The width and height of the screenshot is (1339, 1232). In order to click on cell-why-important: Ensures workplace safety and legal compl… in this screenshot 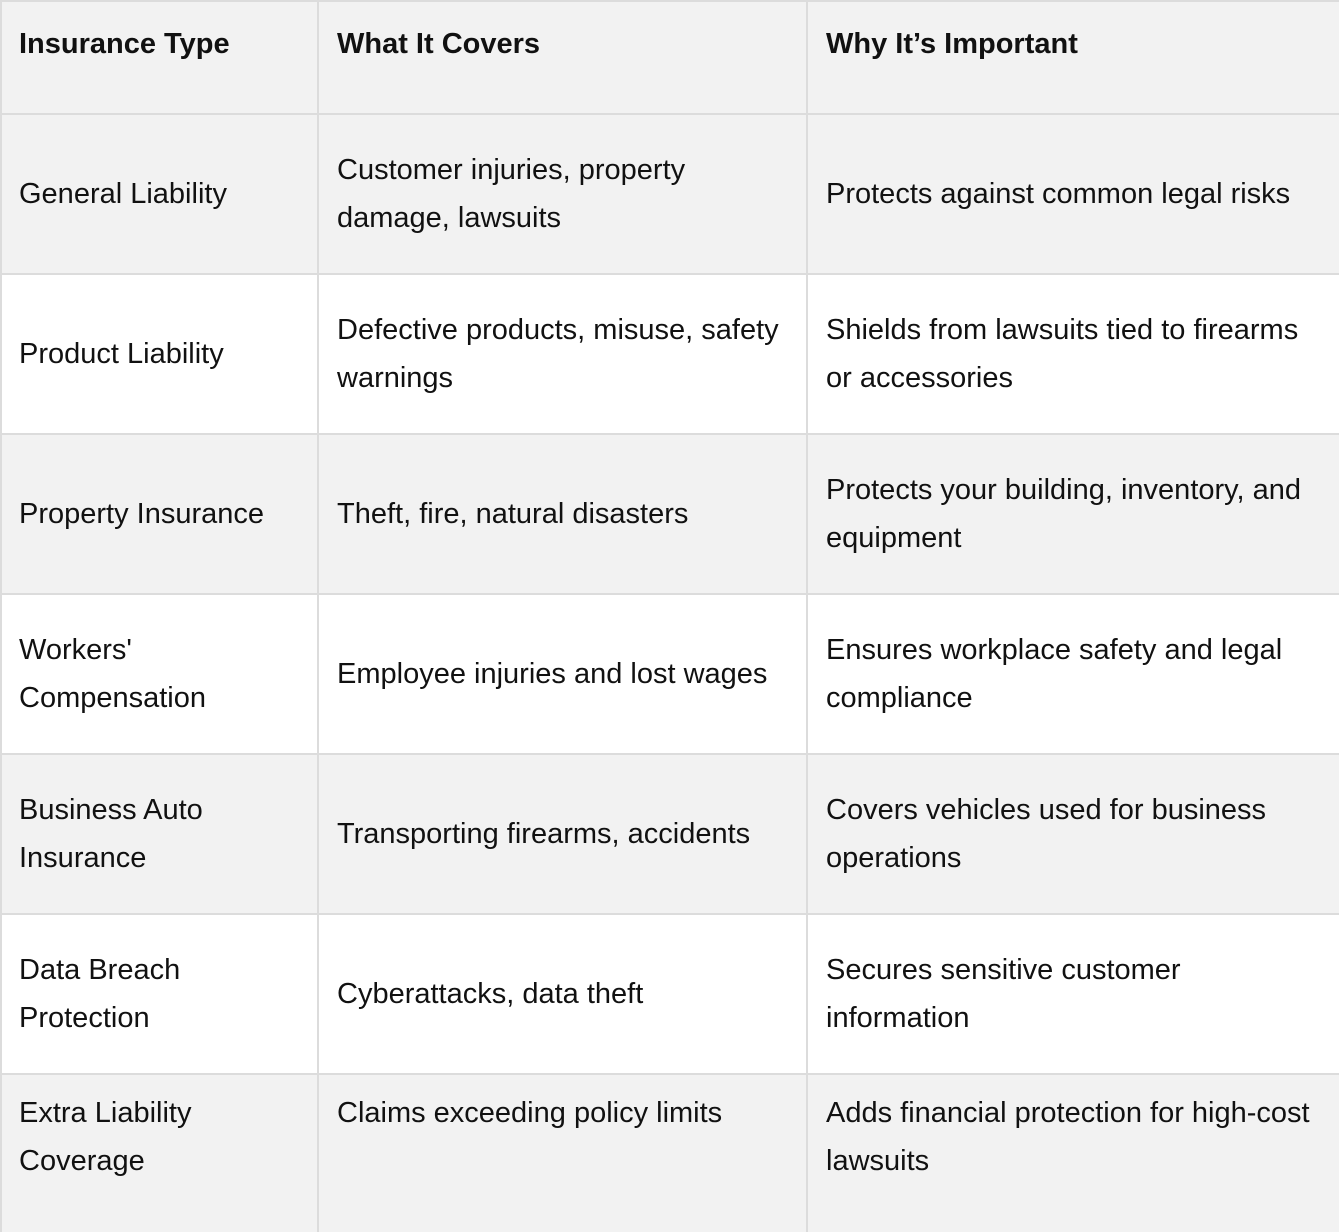, I will do `click(1072, 674)`.